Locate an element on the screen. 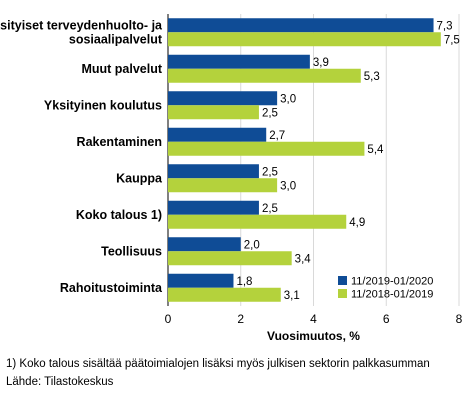  source-note: Lähde: Tilastokeskus is located at coordinates (60, 382).